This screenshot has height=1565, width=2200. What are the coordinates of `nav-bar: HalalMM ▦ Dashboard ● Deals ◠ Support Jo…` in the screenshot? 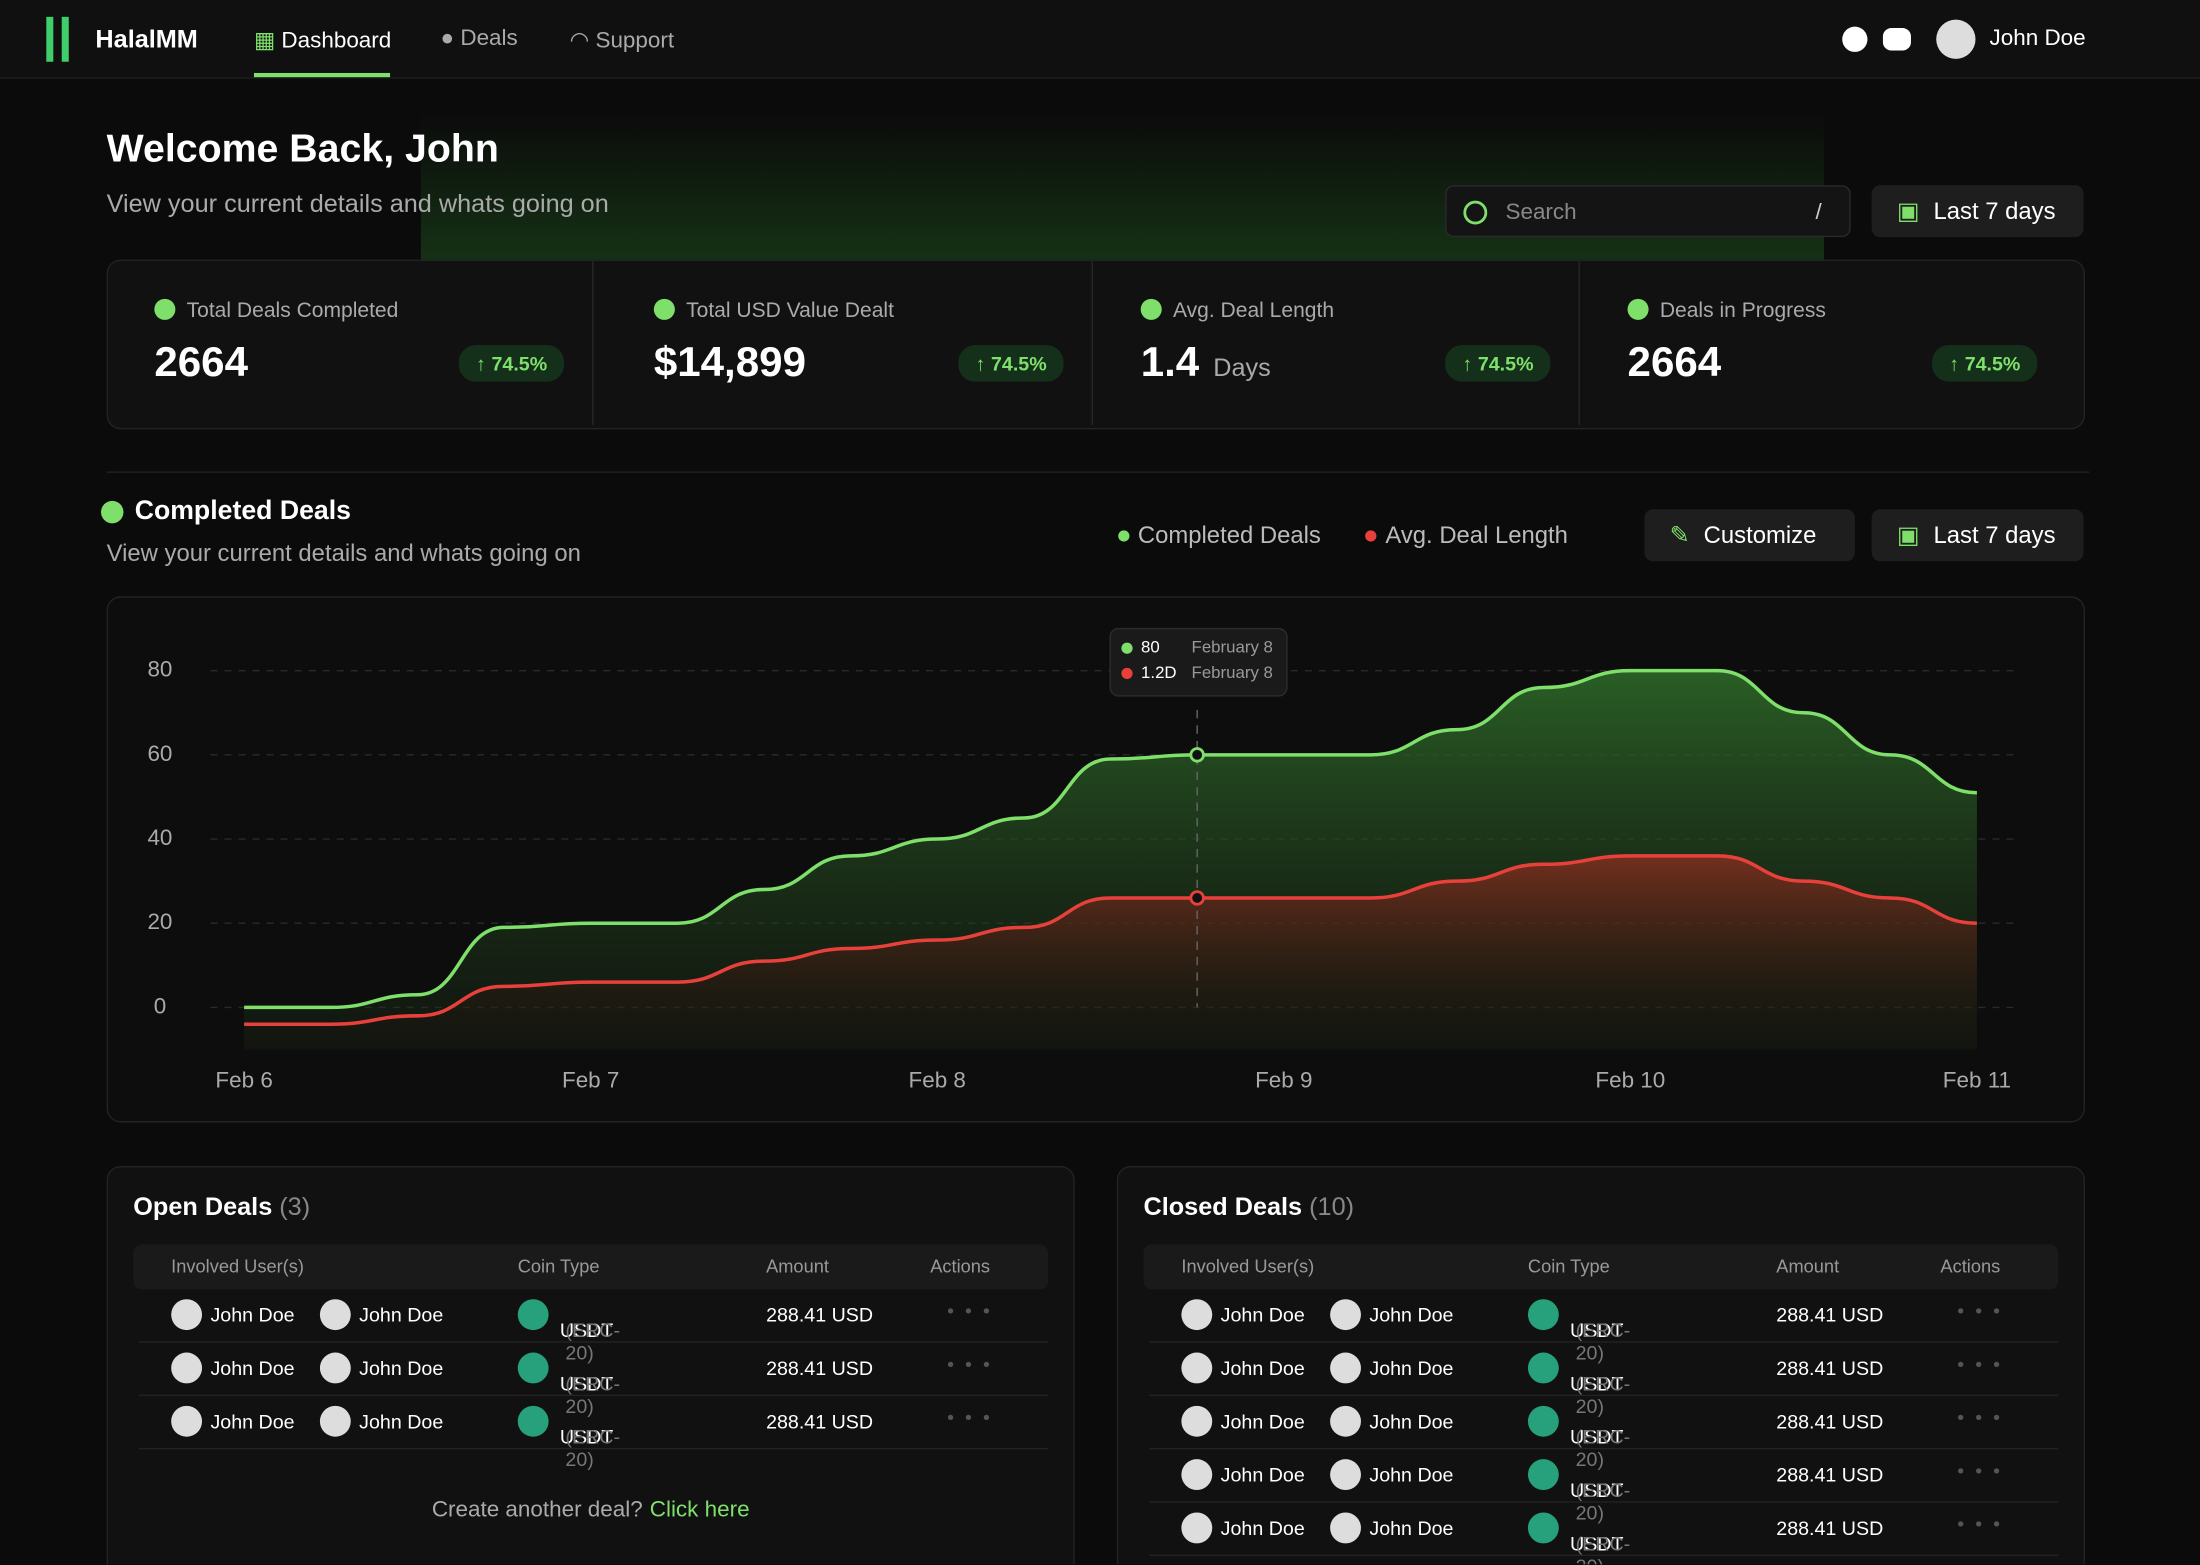 It's located at (1100, 39).